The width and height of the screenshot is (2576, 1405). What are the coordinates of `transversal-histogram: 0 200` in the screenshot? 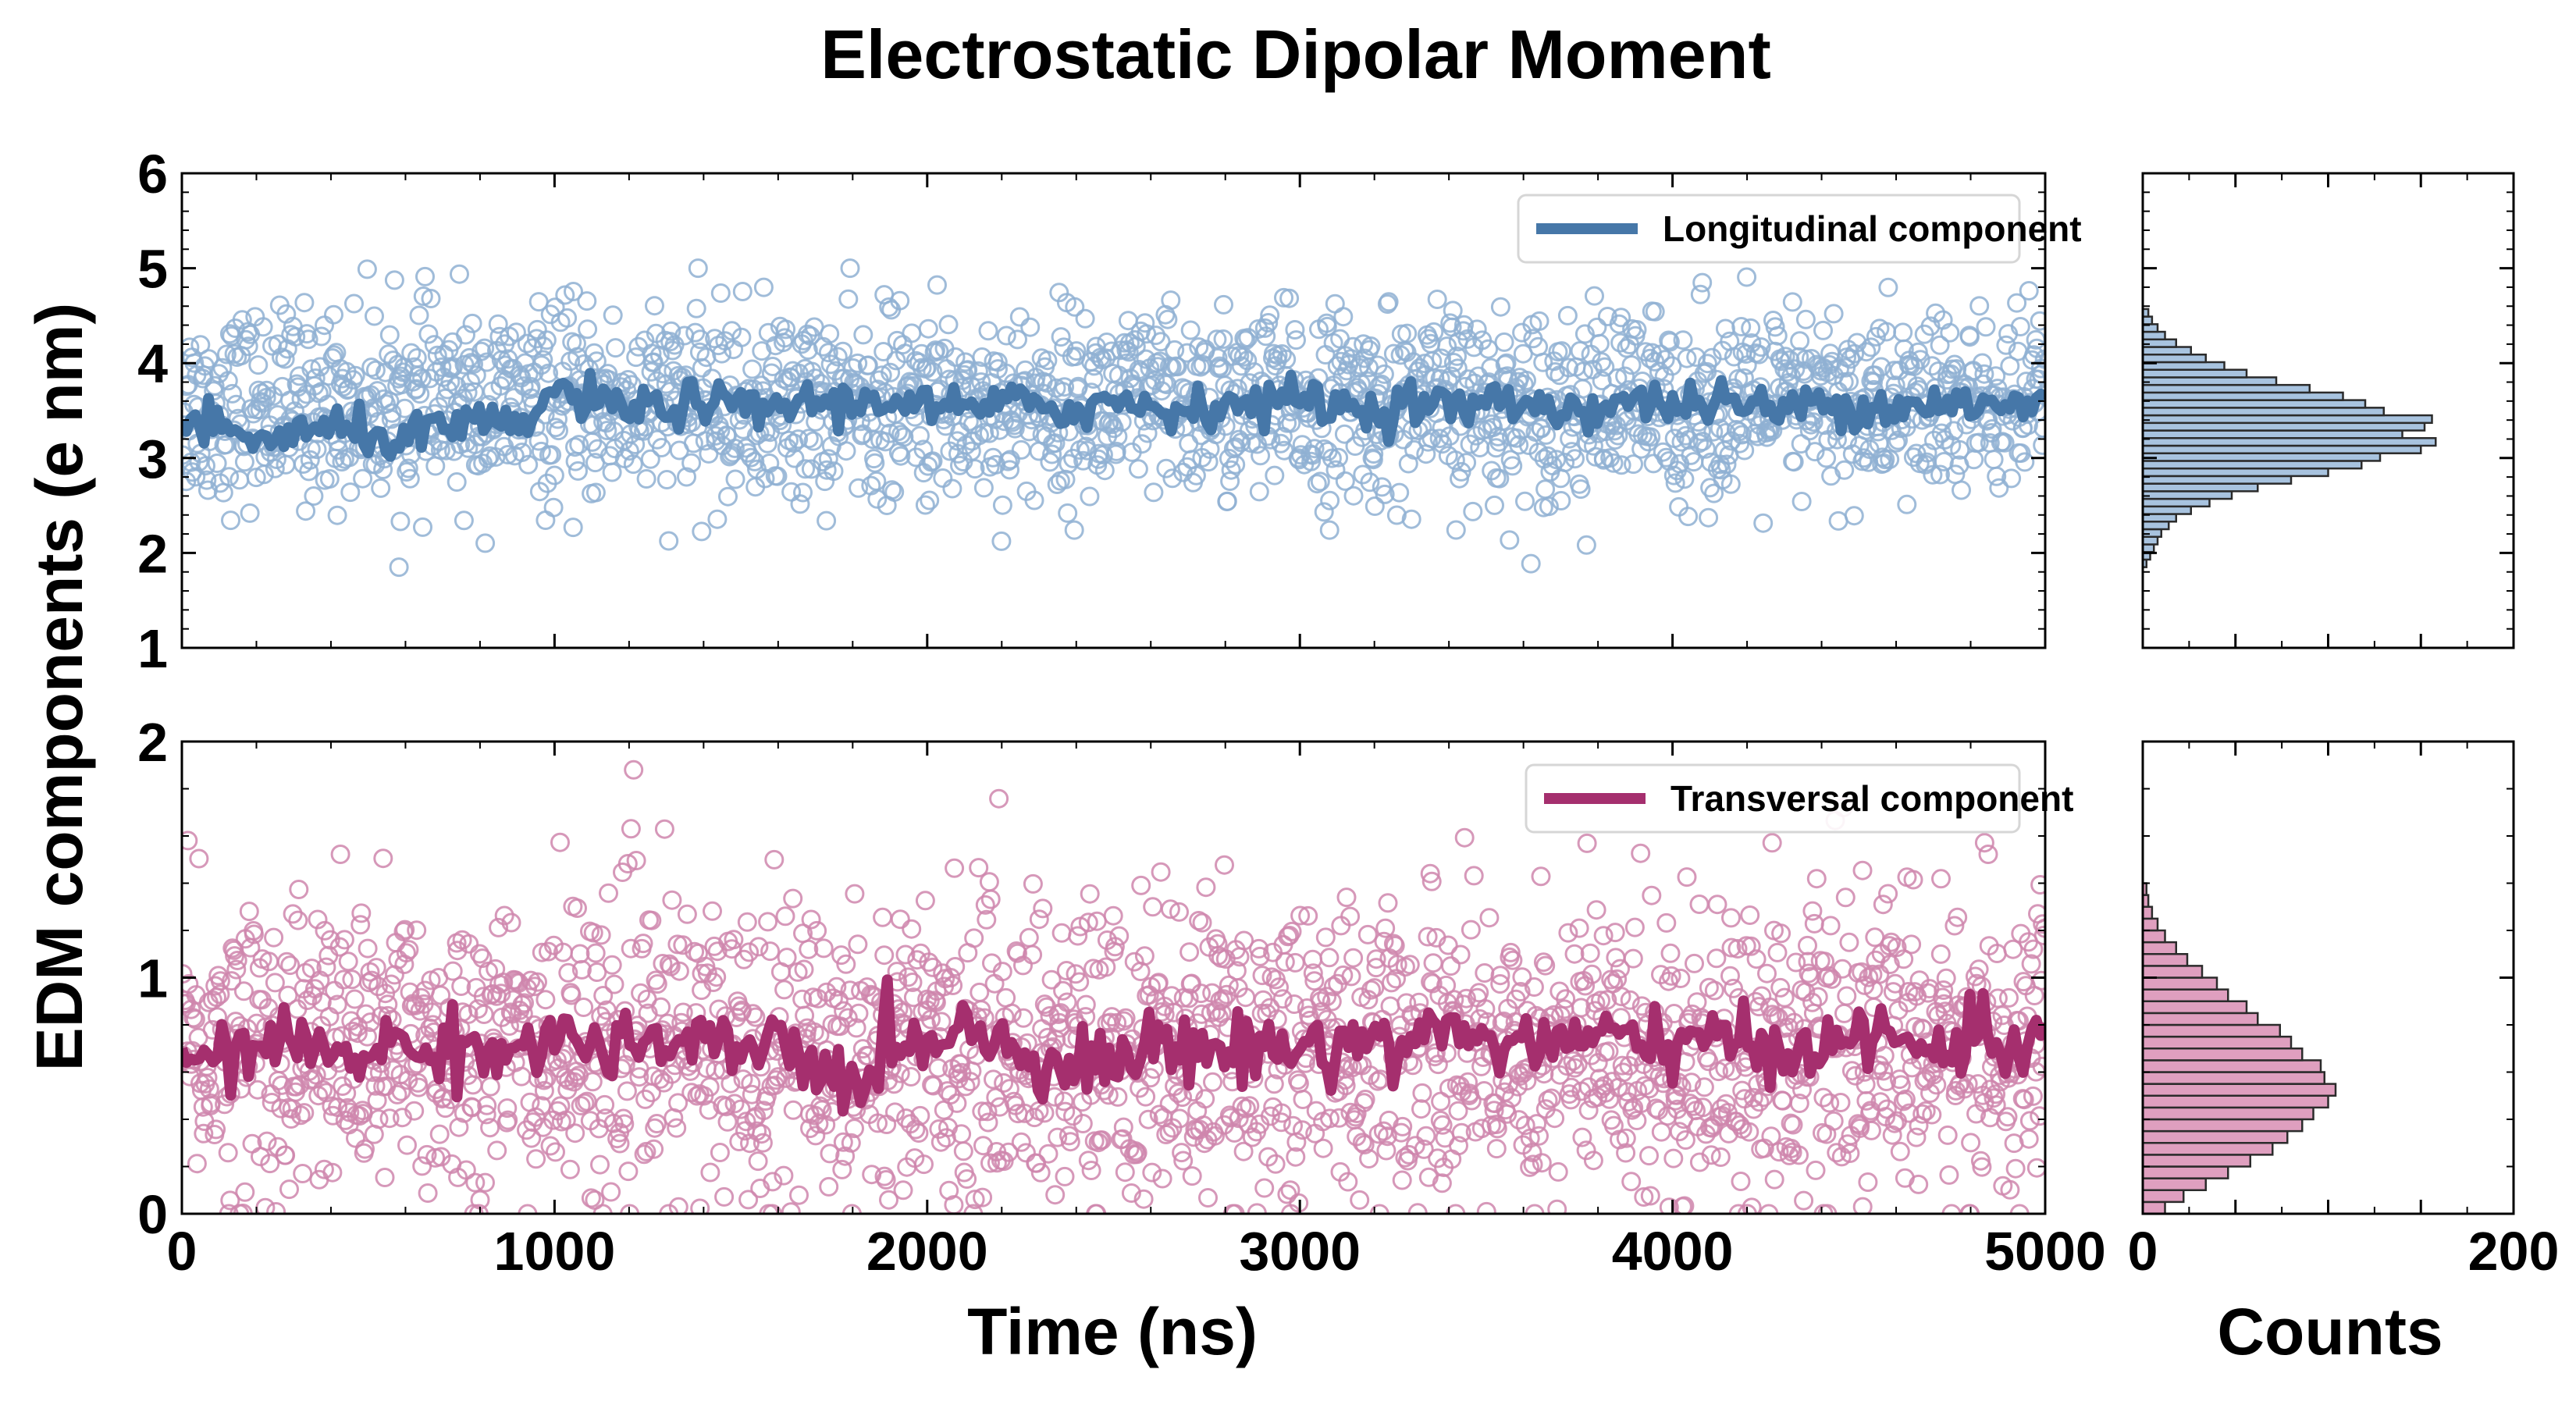 It's located at (2343, 1011).